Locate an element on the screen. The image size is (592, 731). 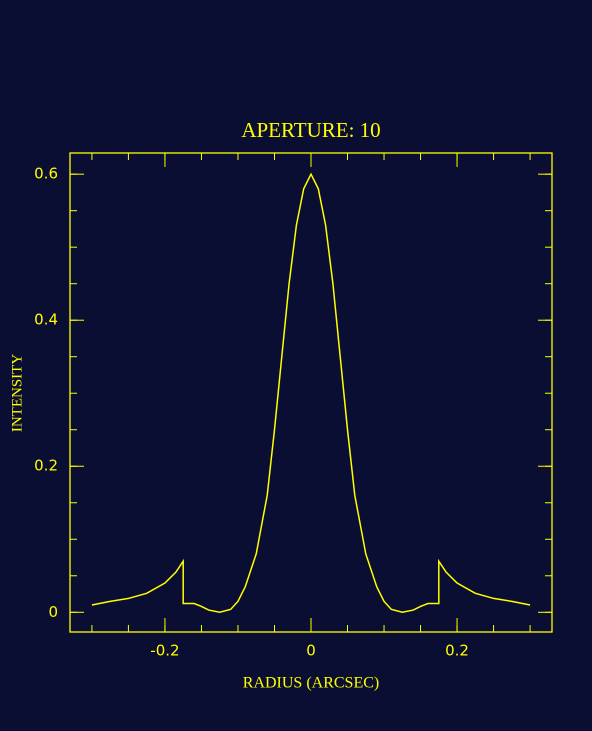
y-tick-label: 0 is located at coordinates (53, 612).